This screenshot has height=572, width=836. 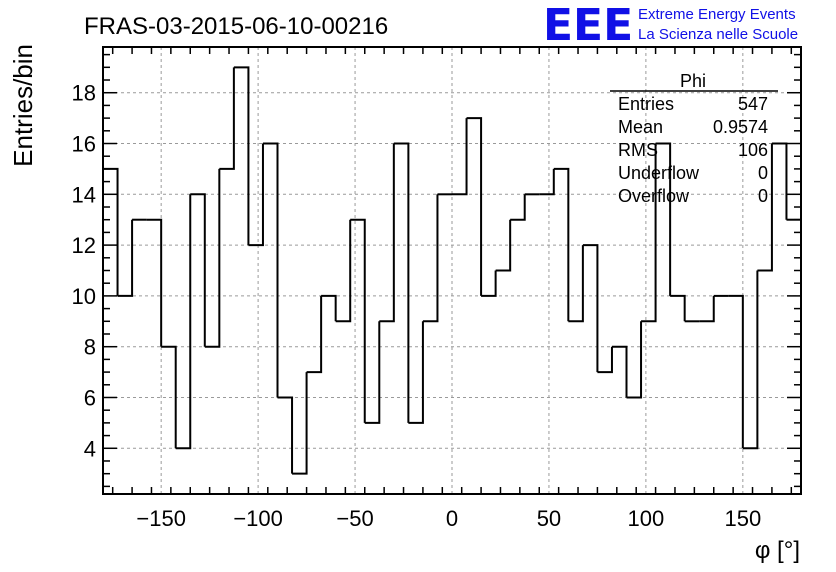 I want to click on x-tick-label: 100, so click(x=646, y=518).